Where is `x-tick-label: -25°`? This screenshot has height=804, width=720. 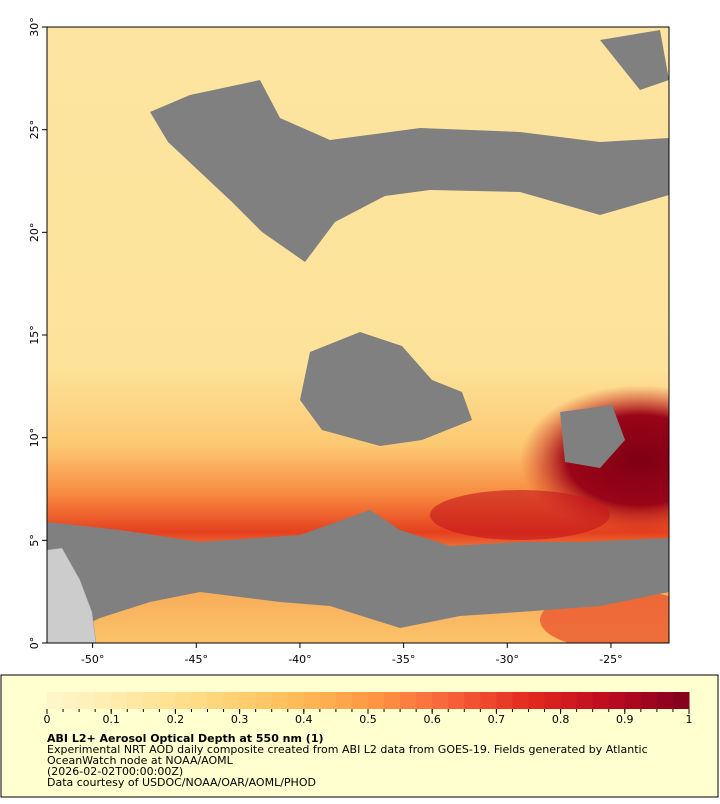
x-tick-label: -25° is located at coordinates (610, 659).